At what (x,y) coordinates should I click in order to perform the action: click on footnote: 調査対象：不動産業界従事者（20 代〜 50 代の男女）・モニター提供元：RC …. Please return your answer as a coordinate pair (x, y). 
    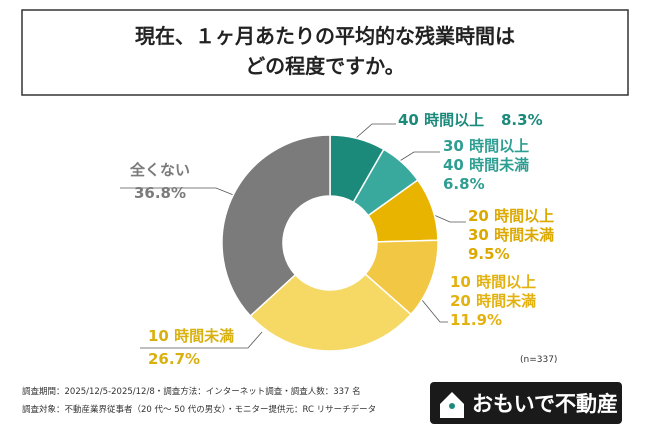
    Looking at the image, I should click on (199, 409).